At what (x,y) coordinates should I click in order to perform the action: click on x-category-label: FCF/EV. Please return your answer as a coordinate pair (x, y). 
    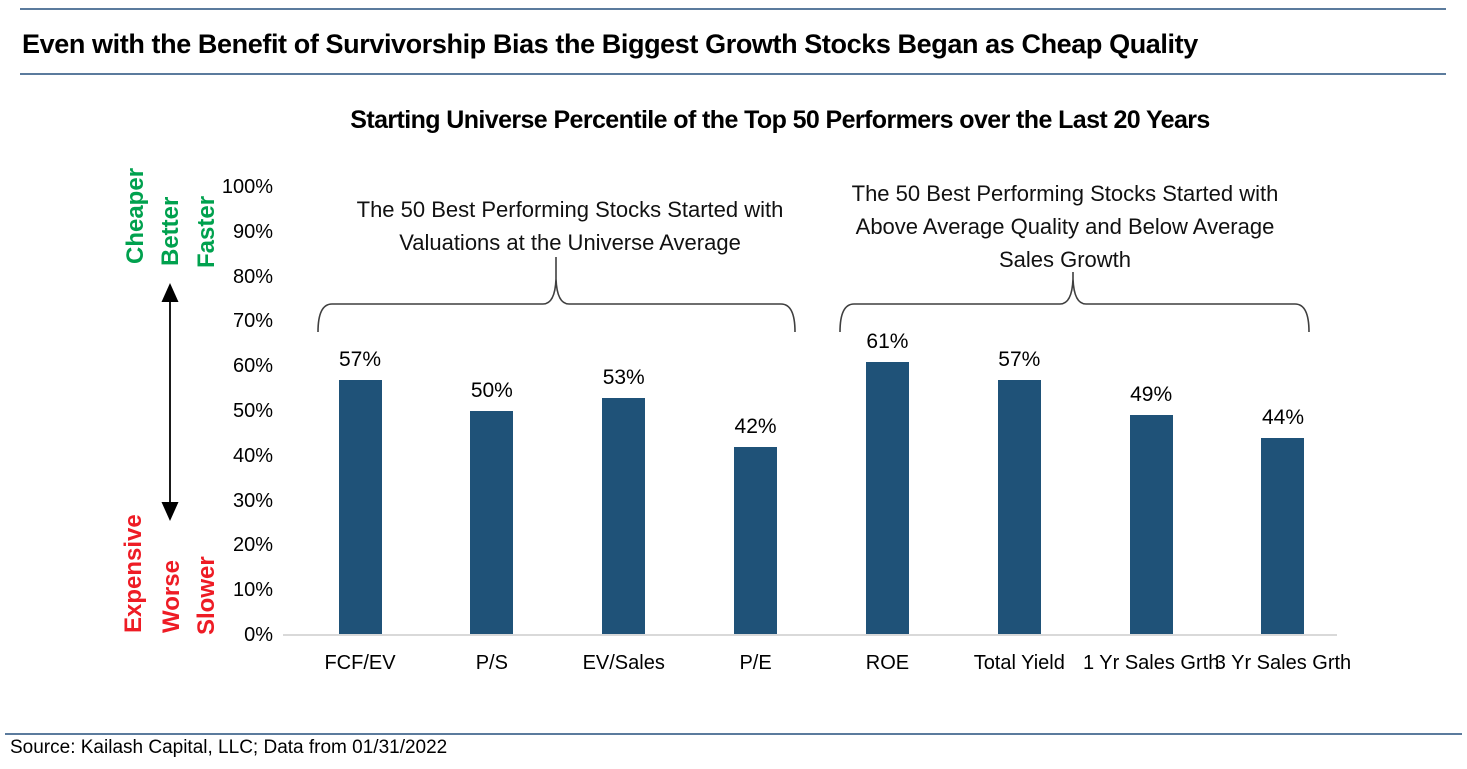
    Looking at the image, I should click on (360, 663).